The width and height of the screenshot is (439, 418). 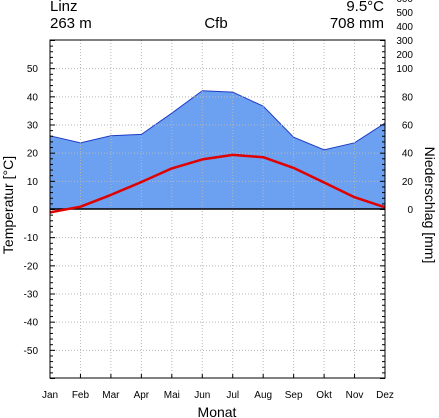 I want to click on right-axis-title: Niederschlag [mm], so click(x=430, y=205).